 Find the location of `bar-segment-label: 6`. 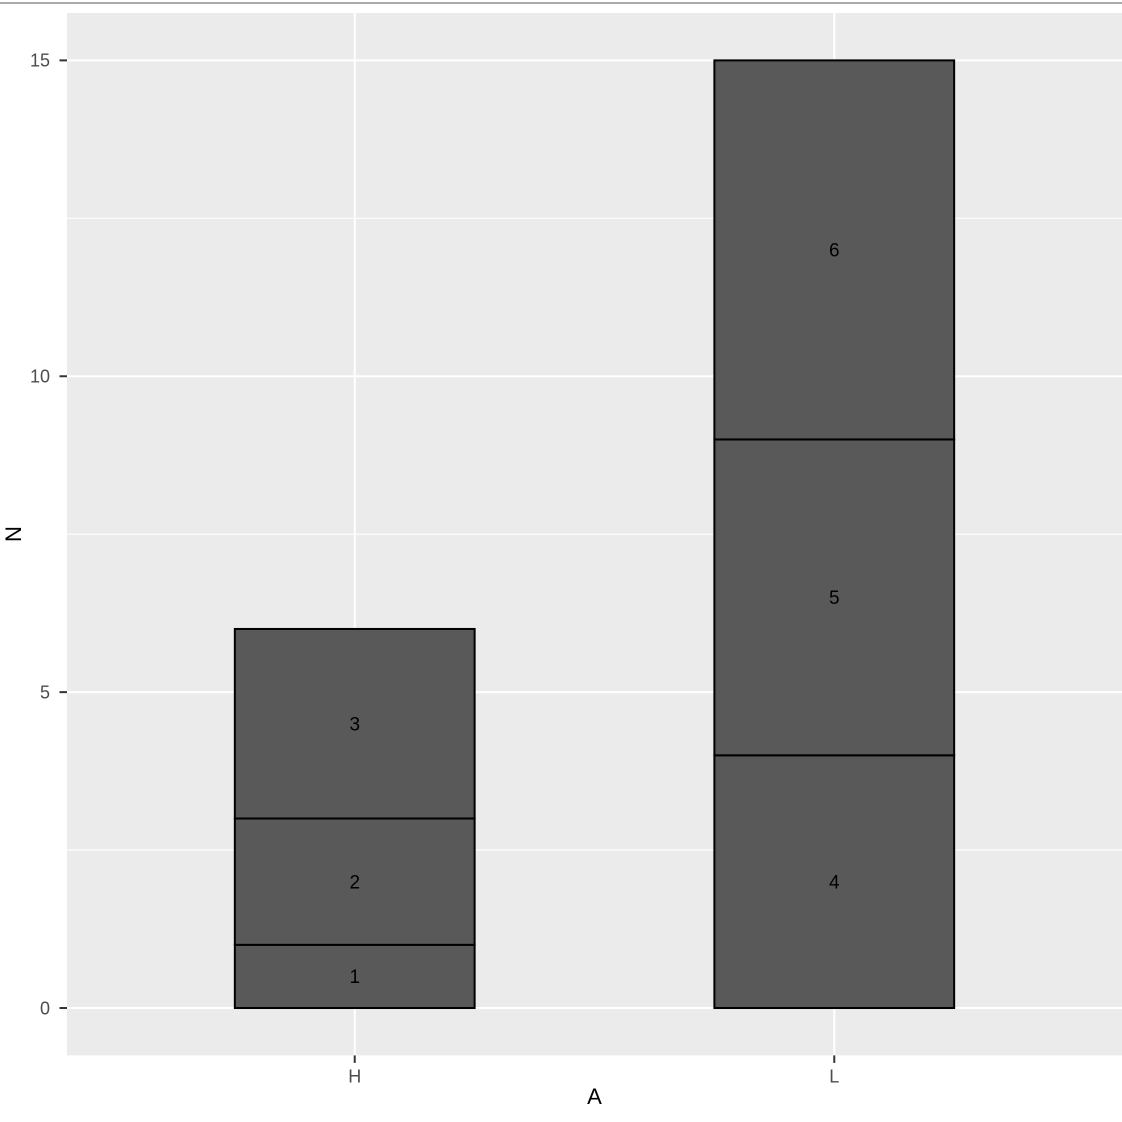

bar-segment-label: 6 is located at coordinates (834, 251).